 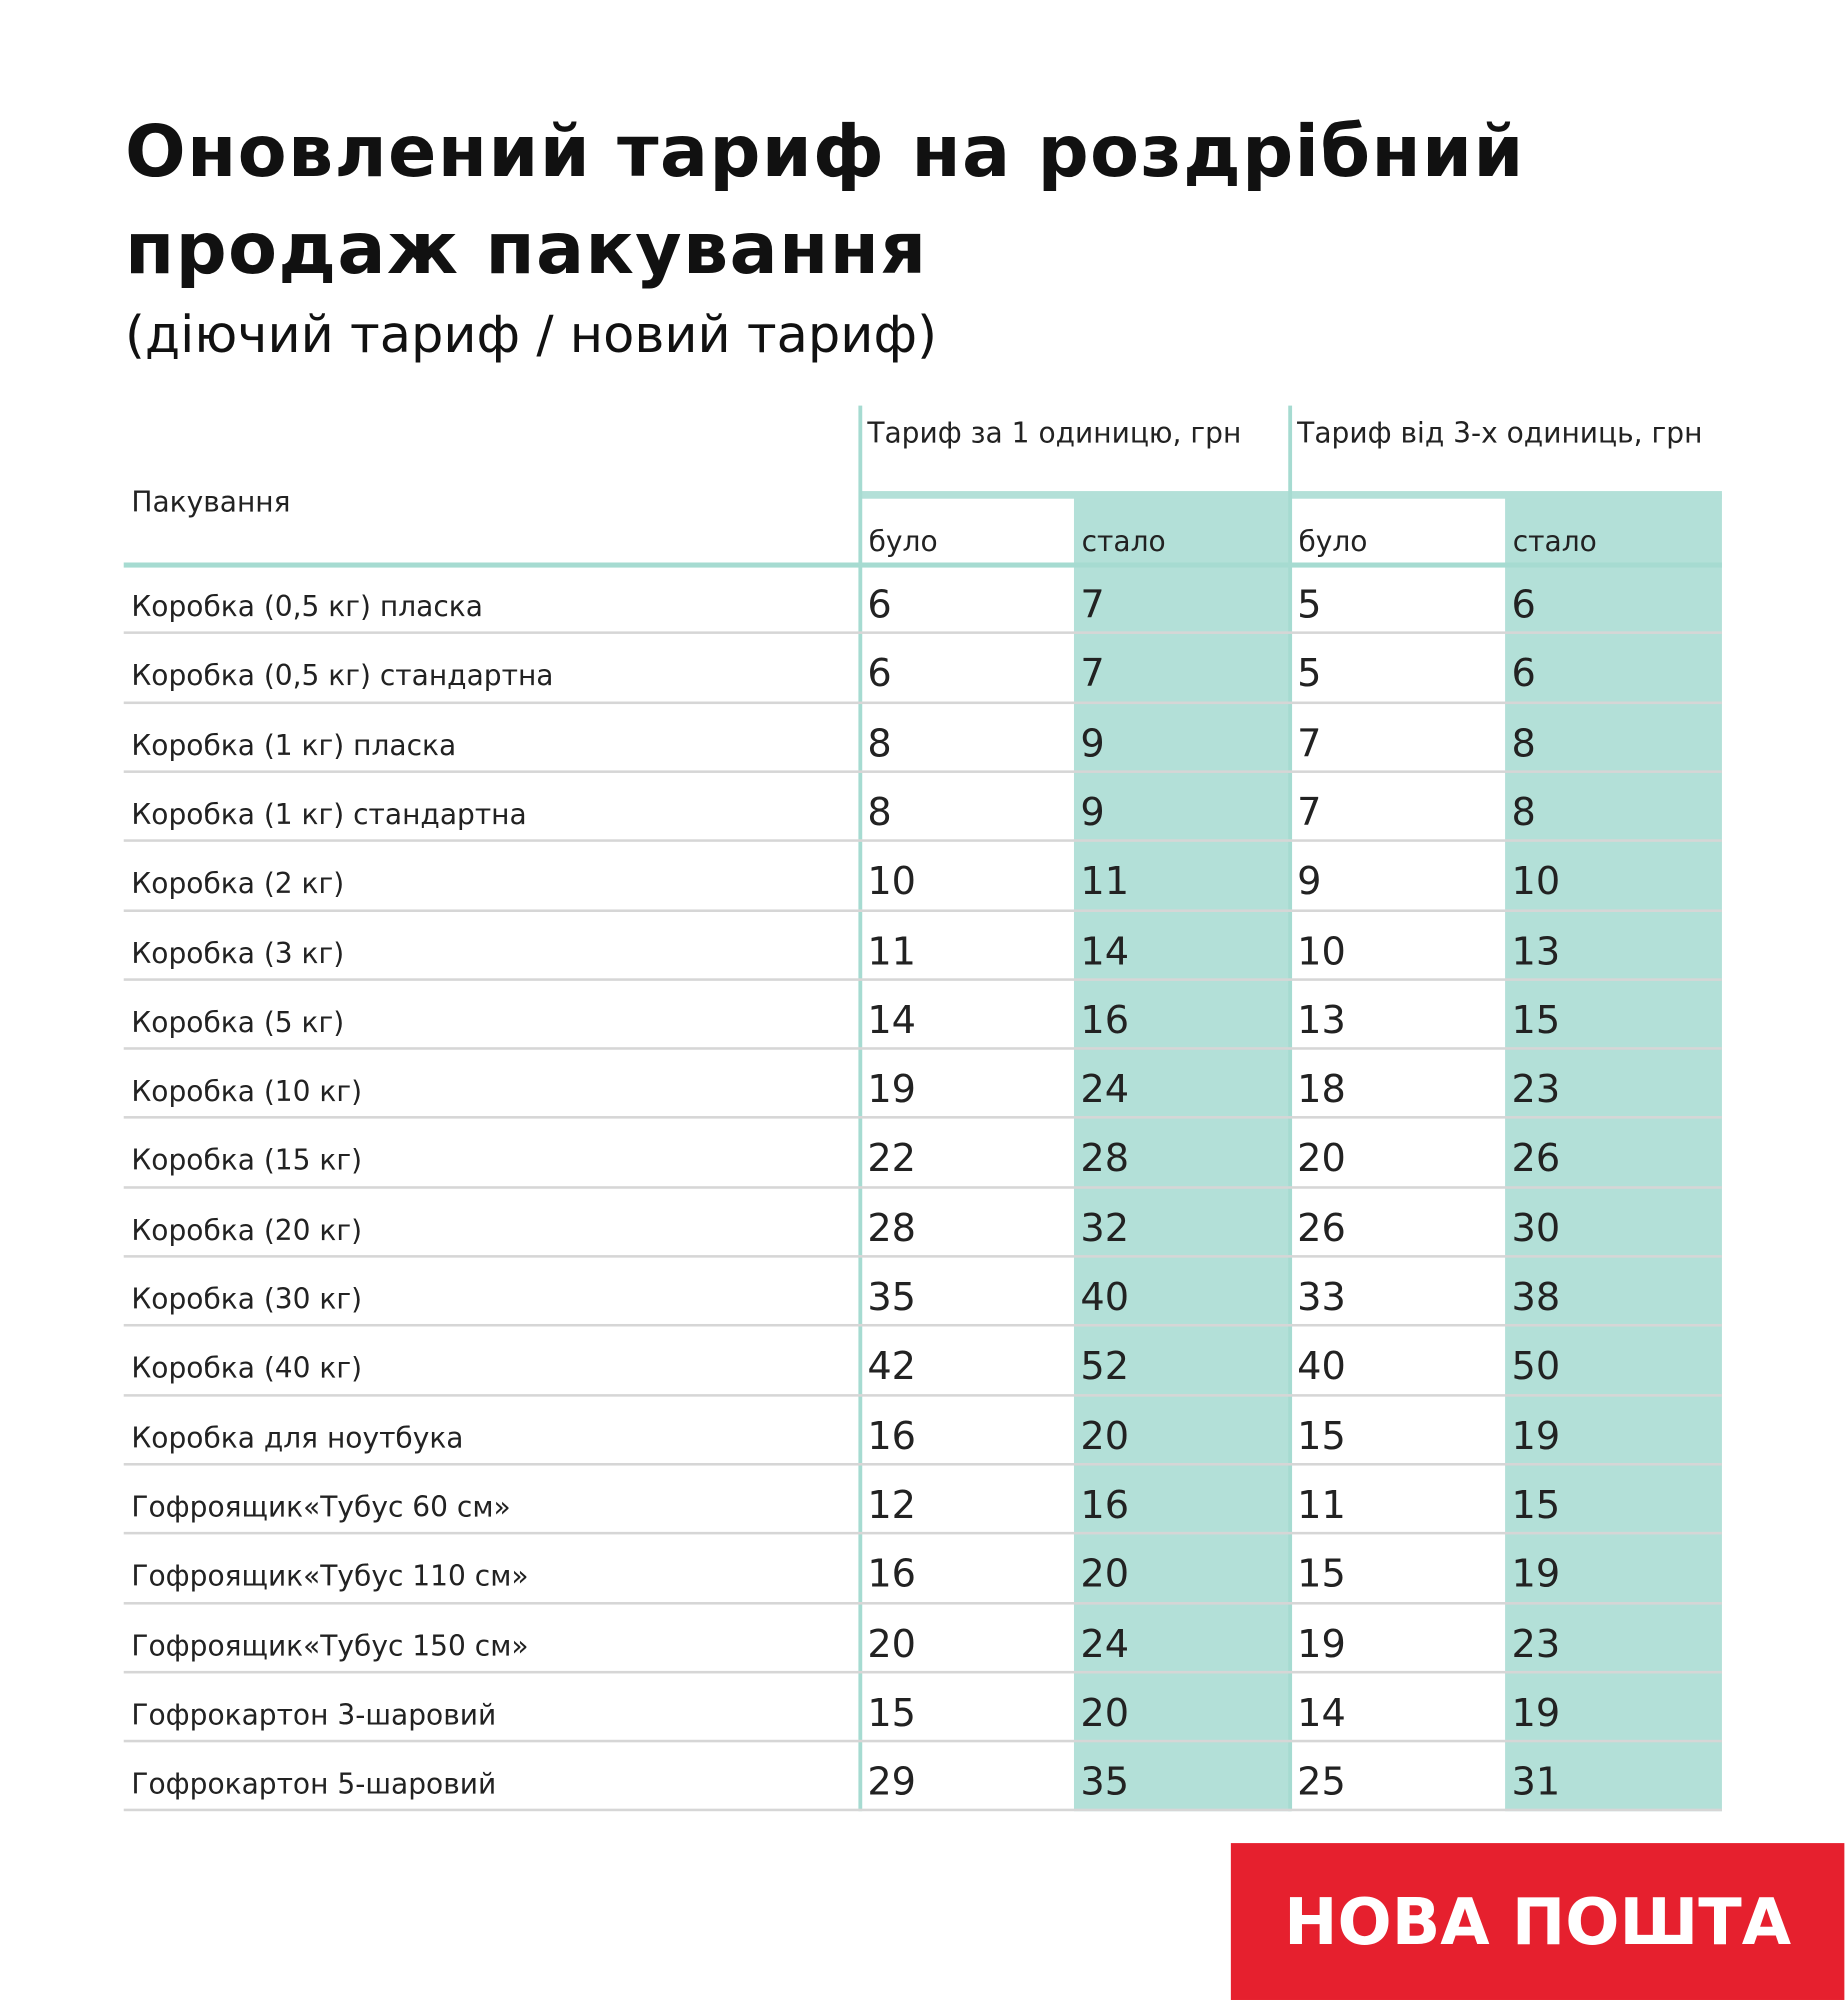 I want to click on cell: Гофроящик«Тубус 150 см», so click(x=330, y=1646).